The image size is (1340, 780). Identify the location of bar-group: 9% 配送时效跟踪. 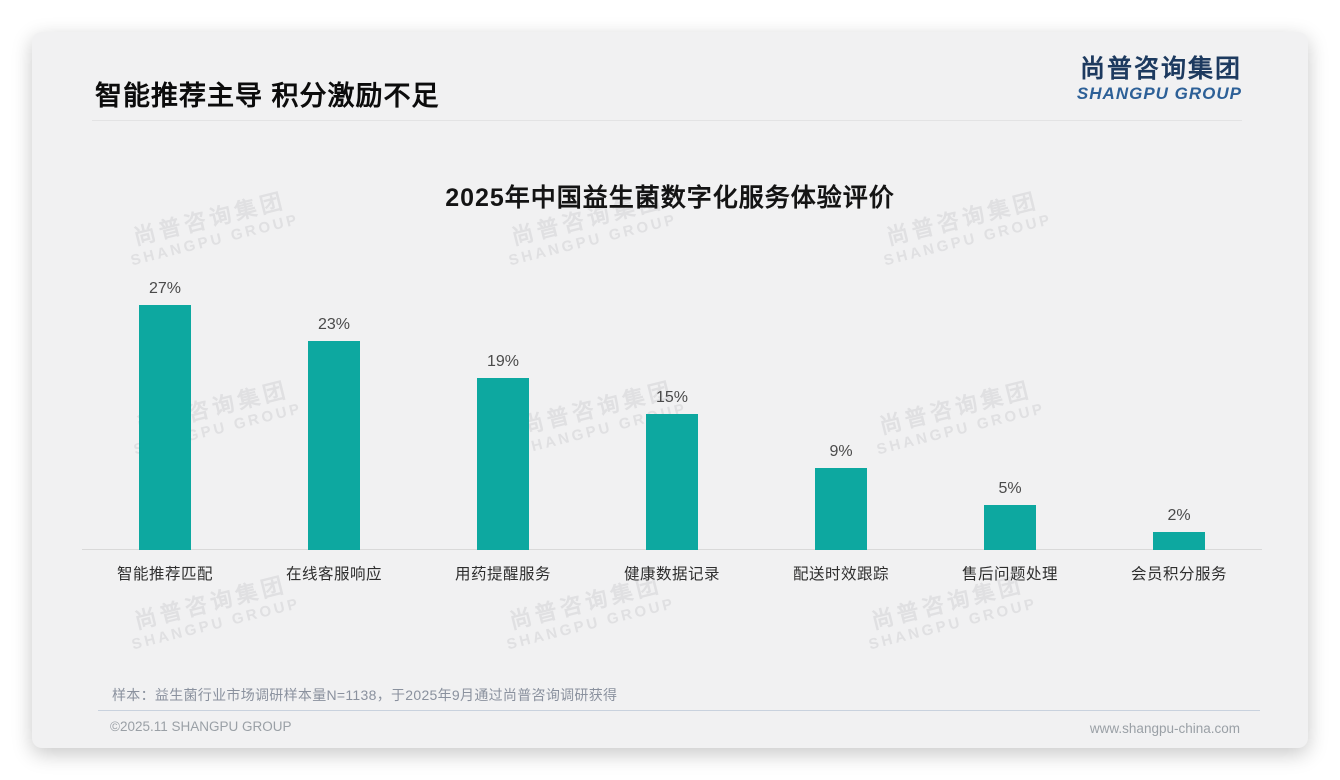
(841, 513).